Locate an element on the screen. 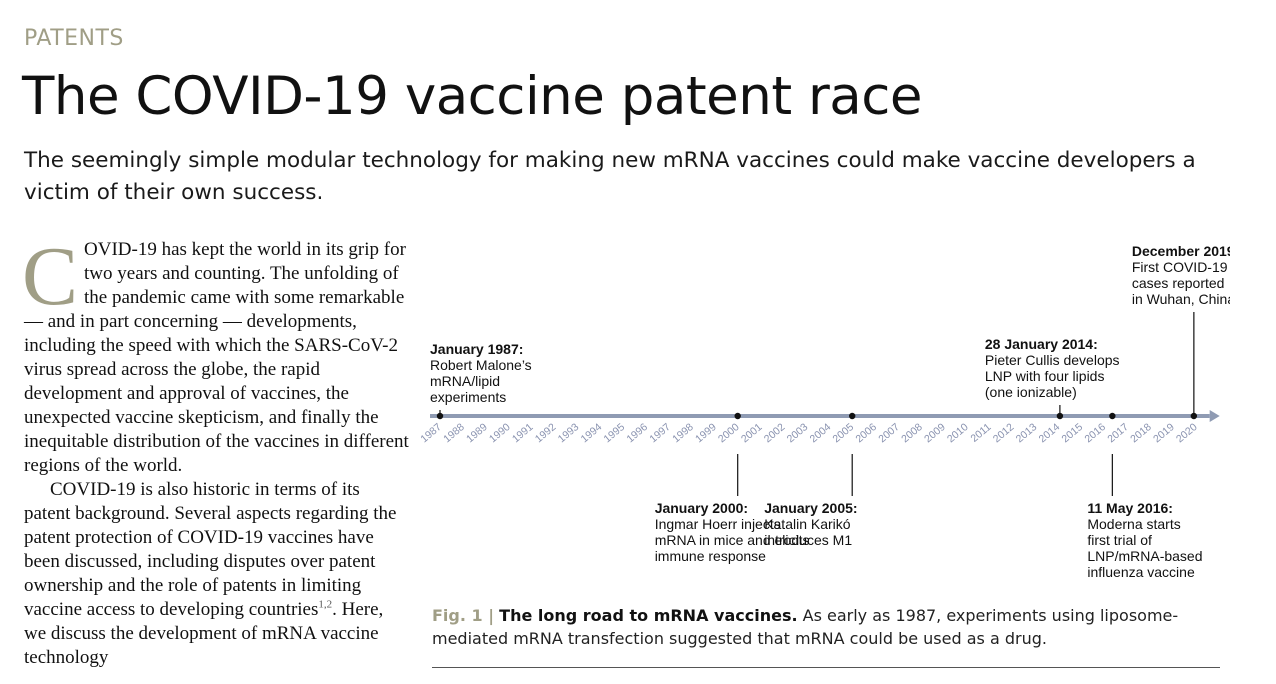 This screenshot has width=1276, height=684. event-description: Pieter Cullis develops is located at coordinates (1052, 360).